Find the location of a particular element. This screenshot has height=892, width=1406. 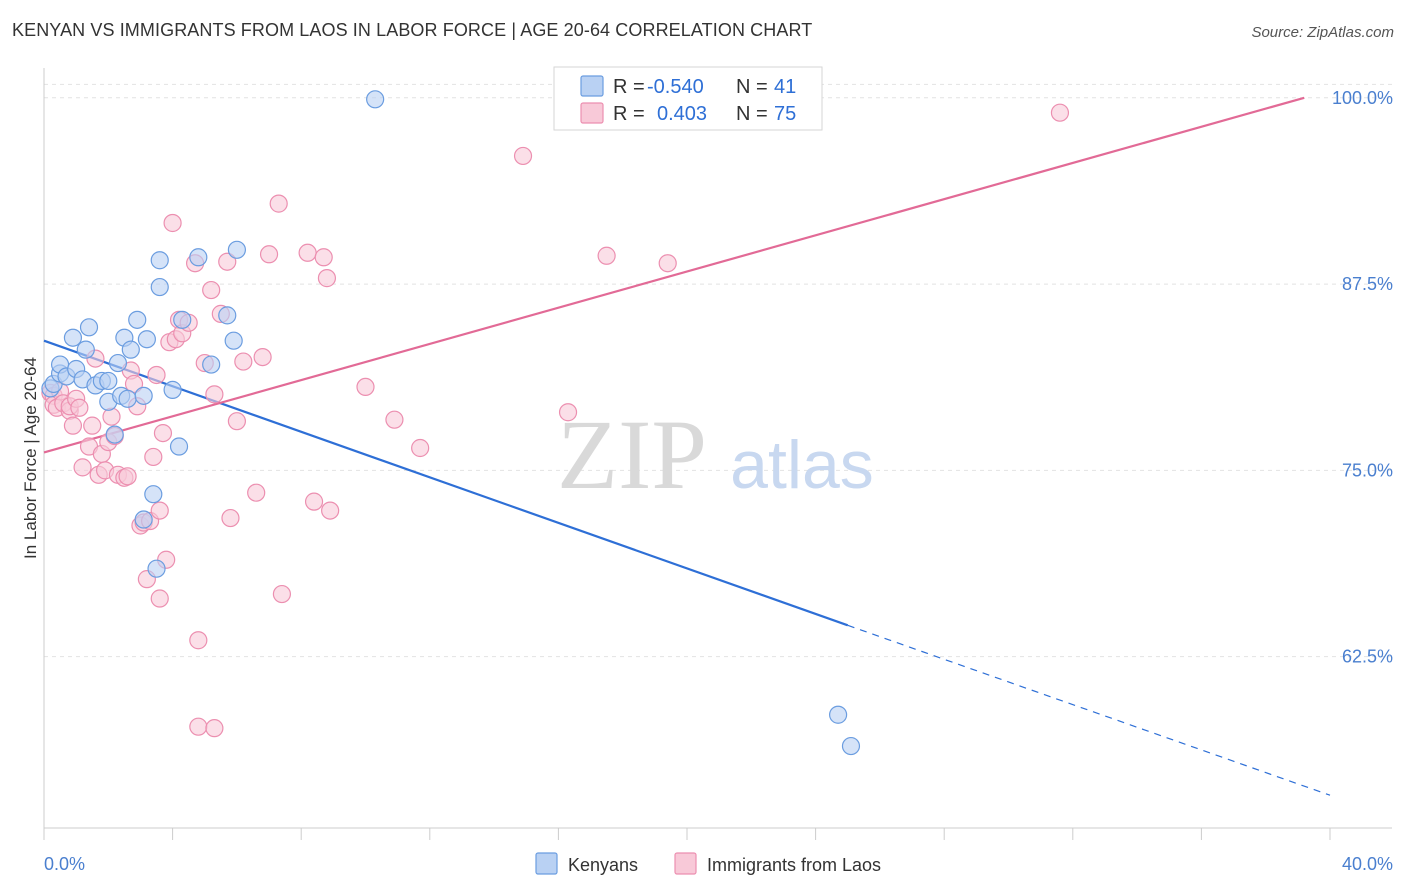

series-legend: Kenyans Immigrants from Laos is located at coordinates (708, 863).